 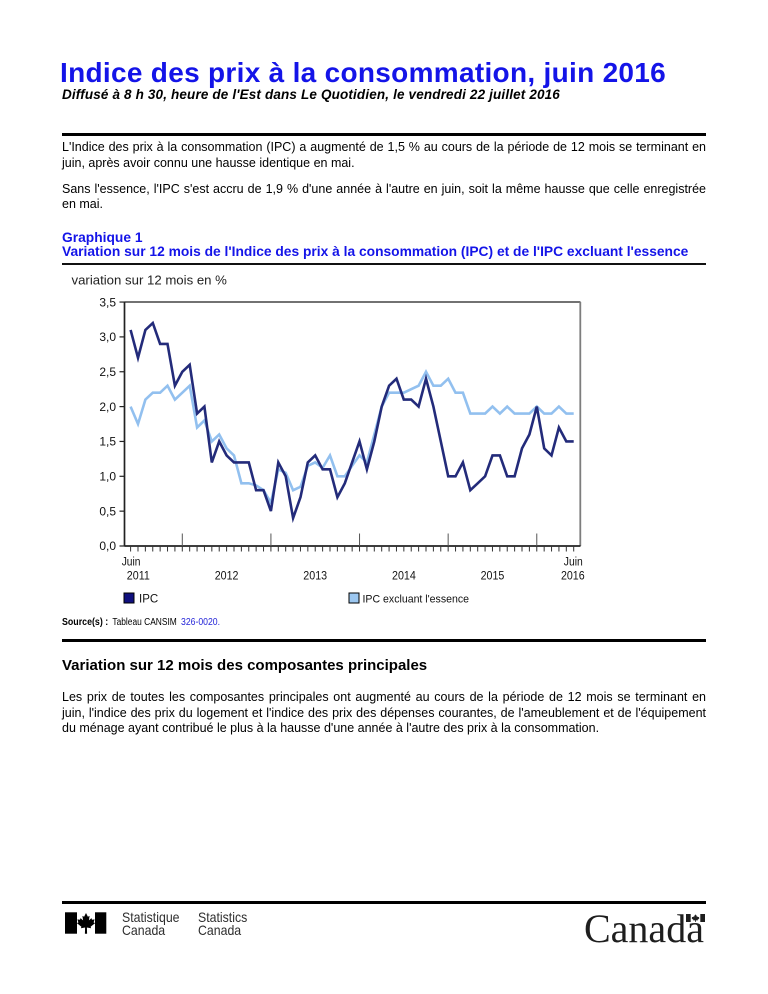 What do you see at coordinates (573, 576) in the screenshot?
I see `svg-text: 2016` at bounding box center [573, 576].